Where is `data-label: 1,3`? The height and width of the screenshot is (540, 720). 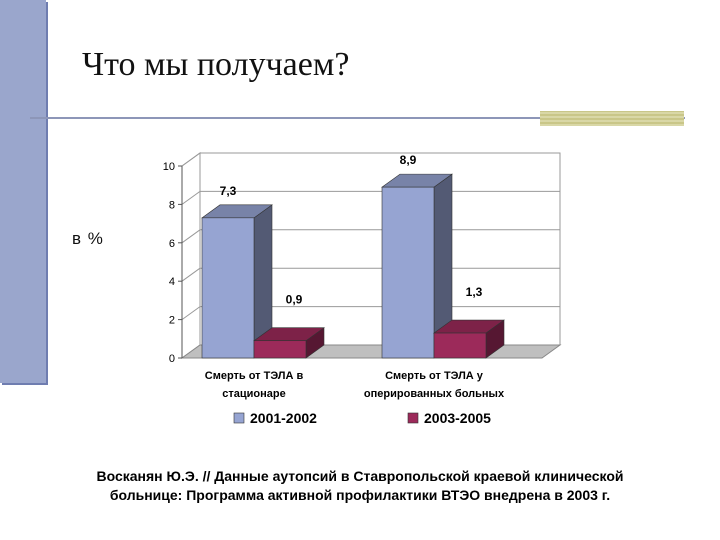 data-label: 1,3 is located at coordinates (474, 292).